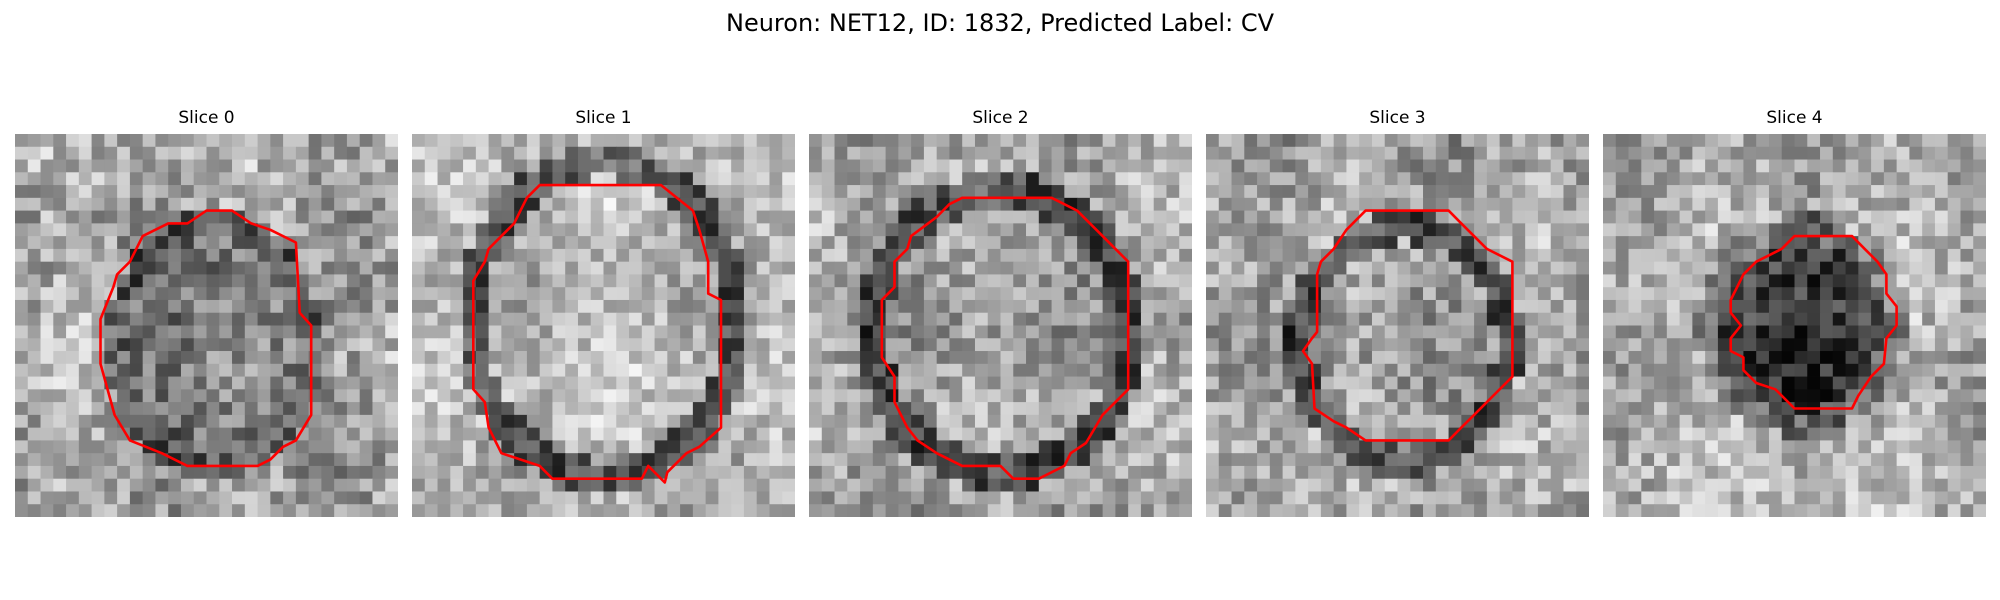 The width and height of the screenshot is (2000, 600). What do you see at coordinates (1000, 325) in the screenshot?
I see `slice-image` at bounding box center [1000, 325].